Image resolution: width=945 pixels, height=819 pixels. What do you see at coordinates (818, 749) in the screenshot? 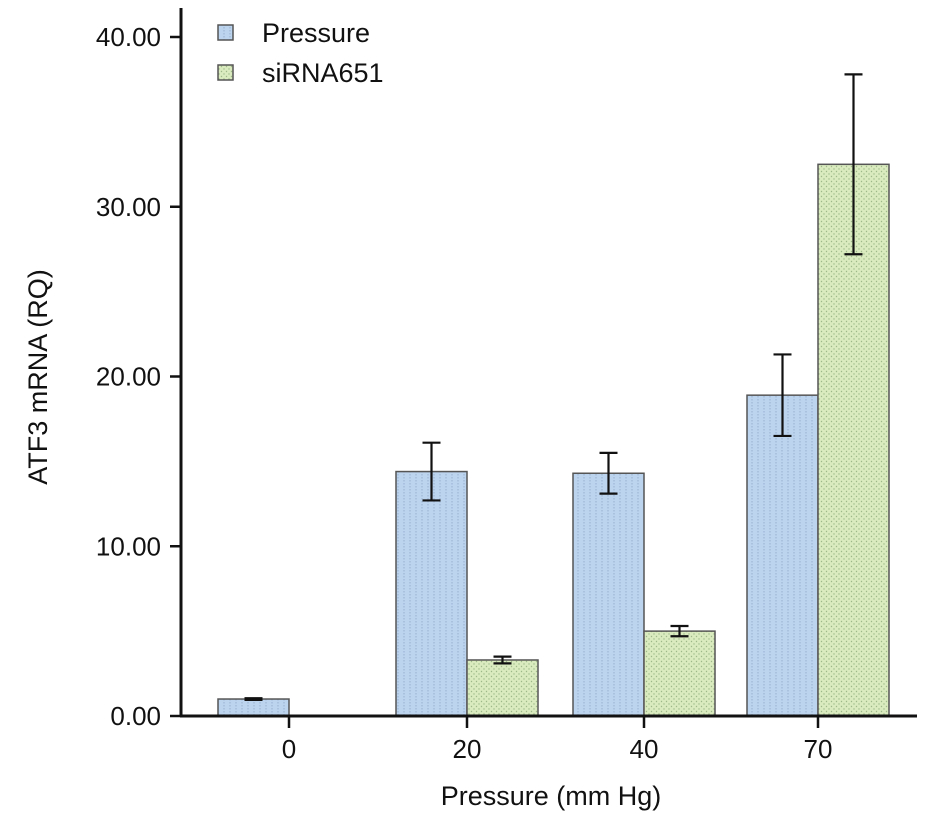
I see `x-tick-label-70: 70` at bounding box center [818, 749].